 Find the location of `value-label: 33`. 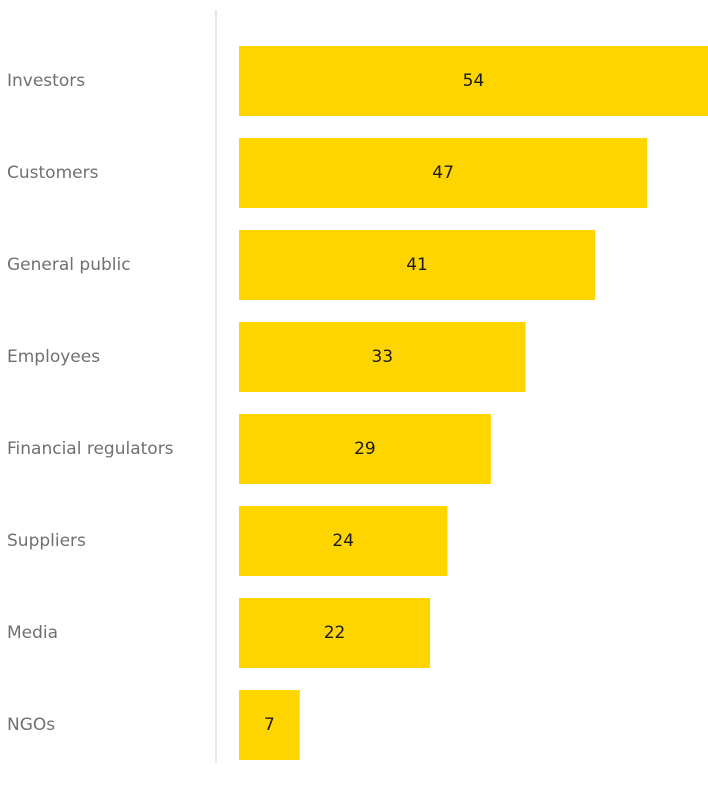

value-label: 33 is located at coordinates (382, 357).